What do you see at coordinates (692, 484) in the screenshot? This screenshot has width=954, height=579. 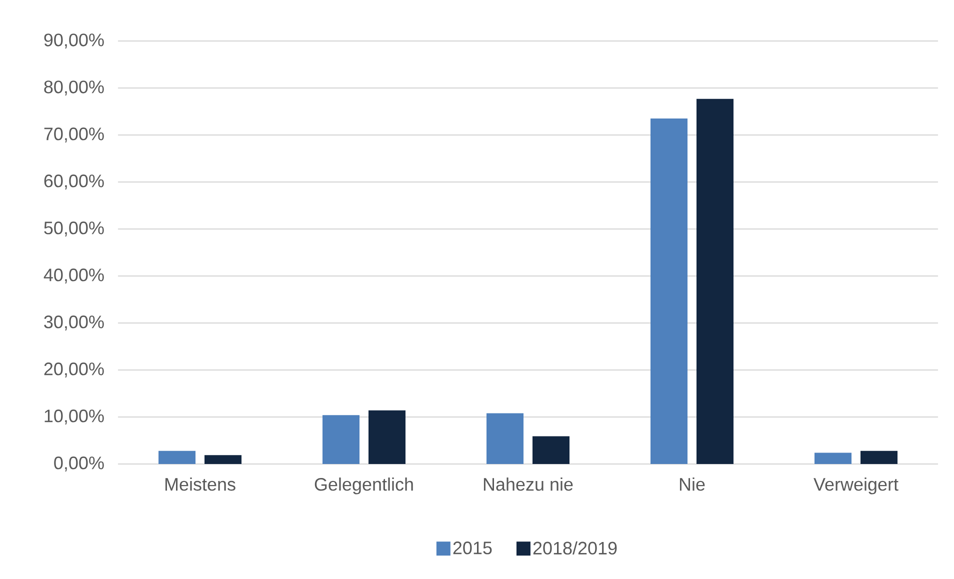 I see `x-tick-label: Nie` at bounding box center [692, 484].